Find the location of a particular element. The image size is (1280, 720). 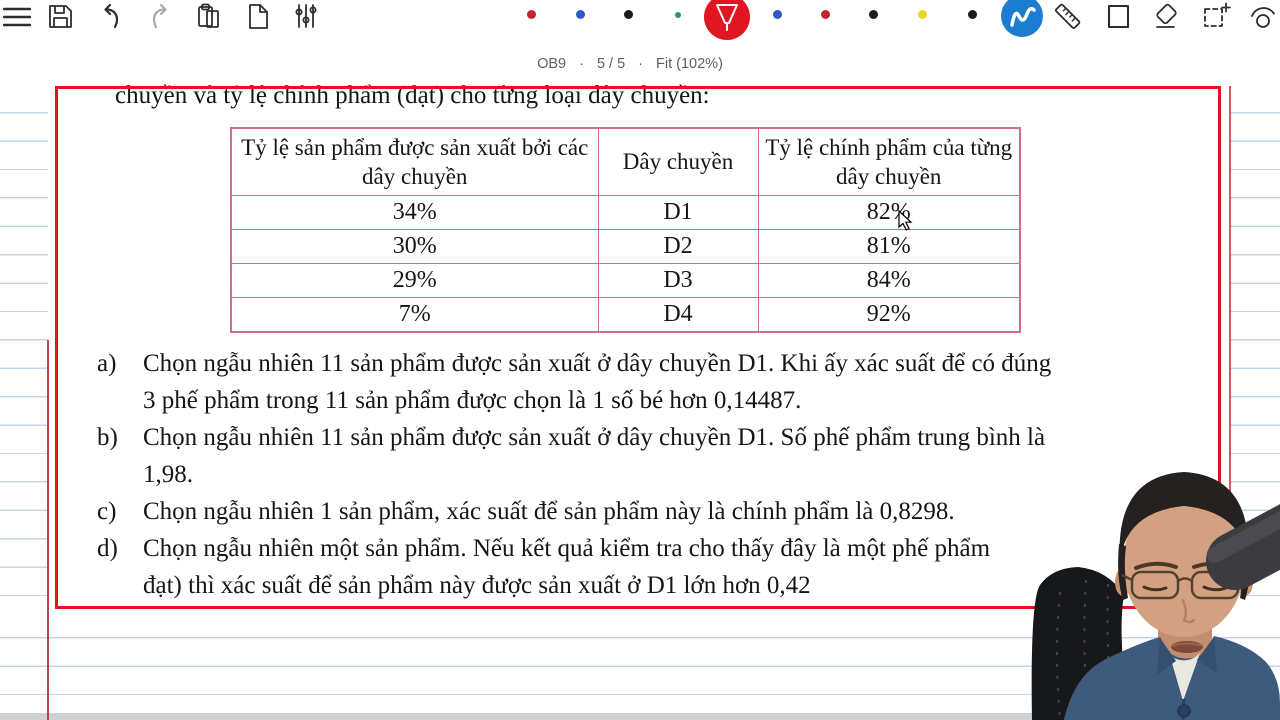

table-cell: D2 is located at coordinates (678, 246).